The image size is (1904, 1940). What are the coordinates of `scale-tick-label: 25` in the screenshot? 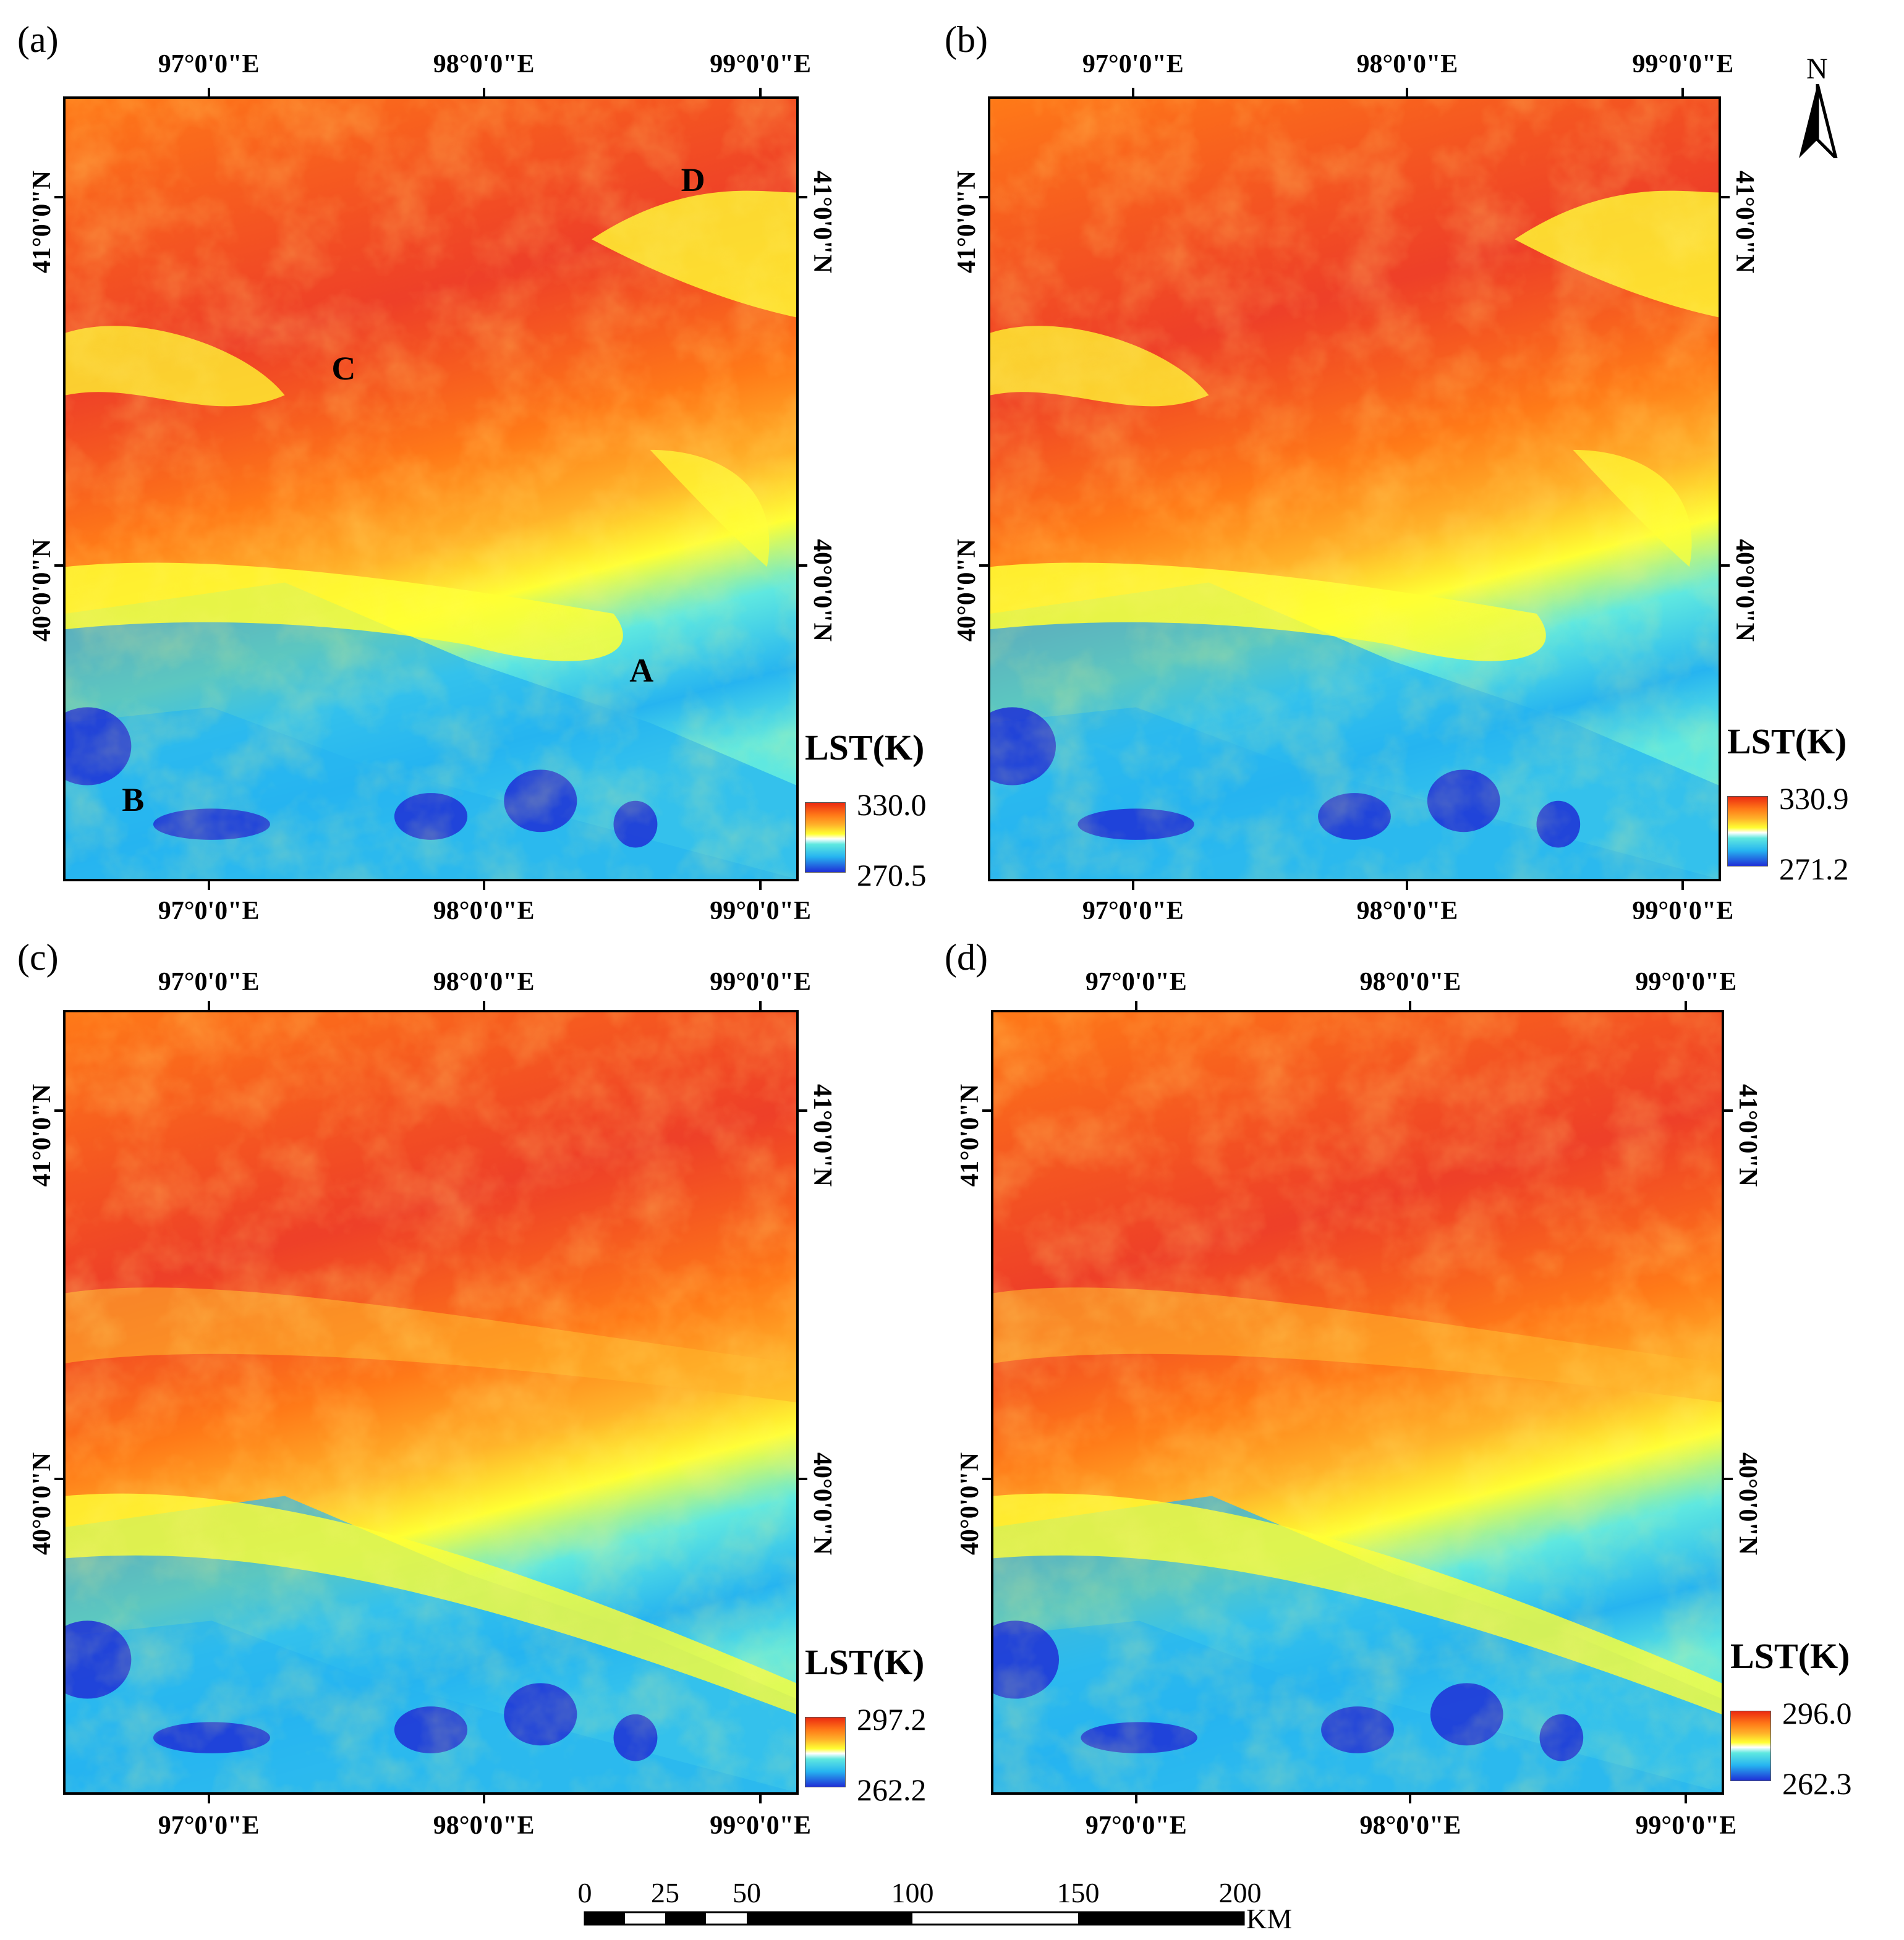 It's located at (665, 1892).